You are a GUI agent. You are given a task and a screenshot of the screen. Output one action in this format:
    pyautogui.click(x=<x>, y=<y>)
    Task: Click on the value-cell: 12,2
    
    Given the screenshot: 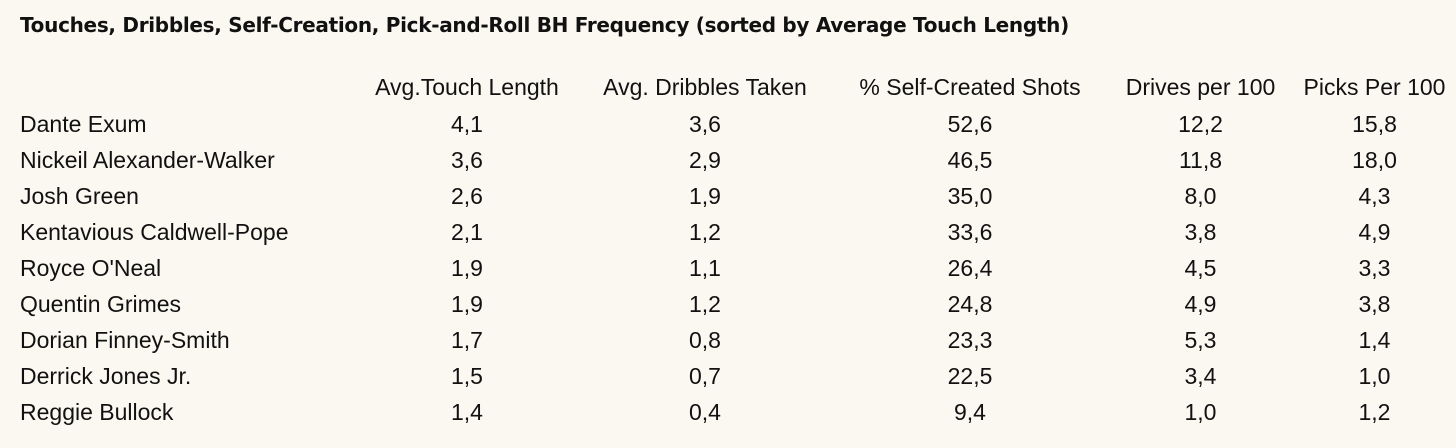 What is the action you would take?
    pyautogui.click(x=1200, y=123)
    